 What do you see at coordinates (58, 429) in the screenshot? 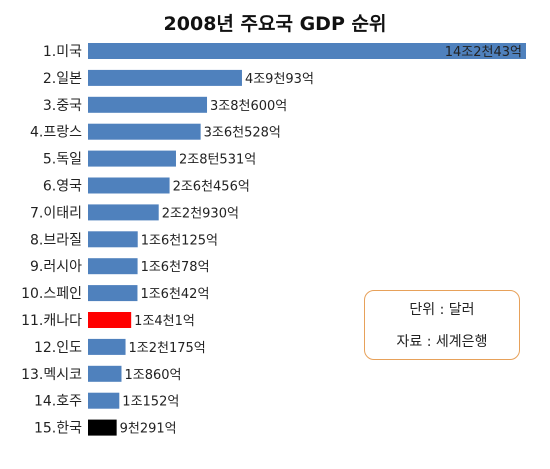
I see `category-label: 15.한국` at bounding box center [58, 429].